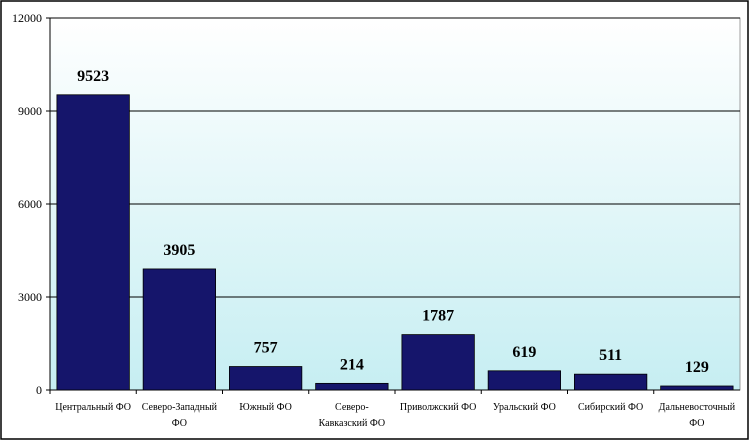 This screenshot has height=441, width=750. Describe the element at coordinates (438, 316) in the screenshot. I see `value-label: 1787` at that location.